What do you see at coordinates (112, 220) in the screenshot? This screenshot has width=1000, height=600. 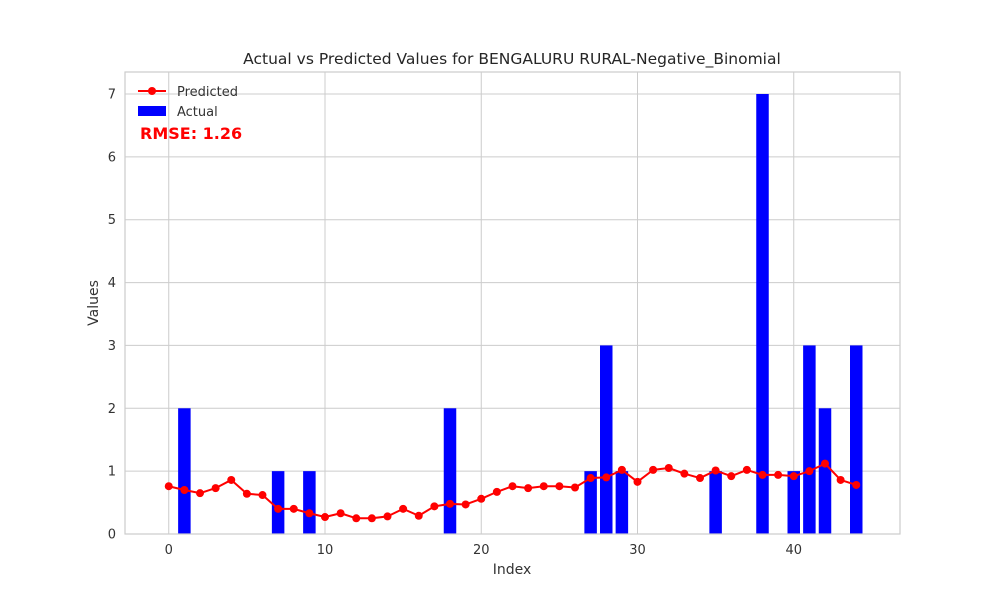 I see `y-tick-label: 5` at bounding box center [112, 220].